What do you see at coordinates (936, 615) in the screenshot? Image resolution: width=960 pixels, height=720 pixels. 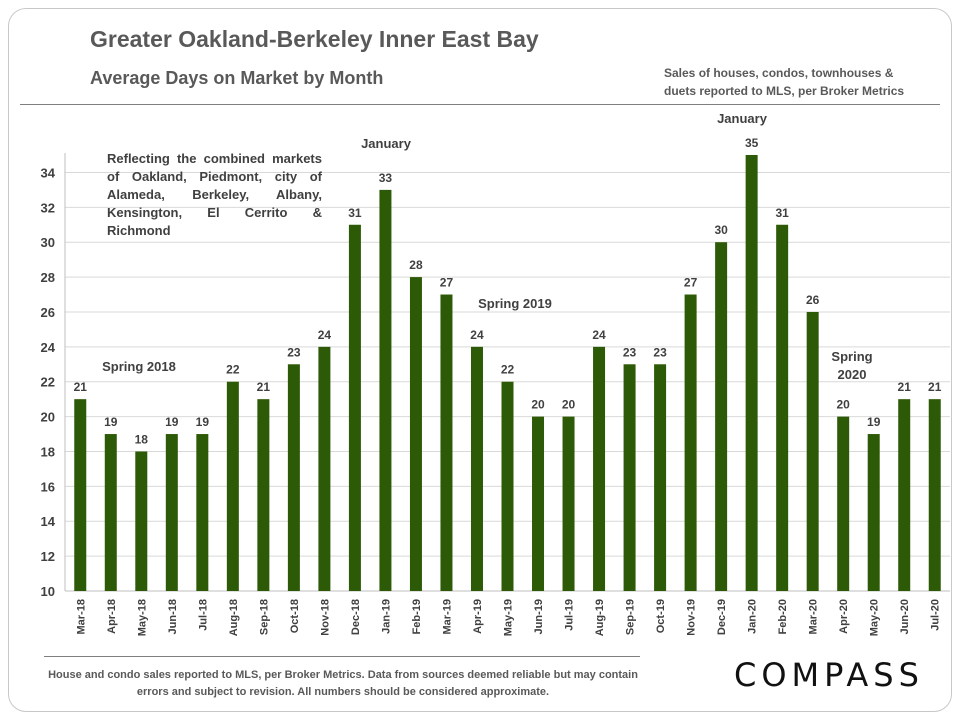 I see `x-tick-label: Jul-20` at bounding box center [936, 615].